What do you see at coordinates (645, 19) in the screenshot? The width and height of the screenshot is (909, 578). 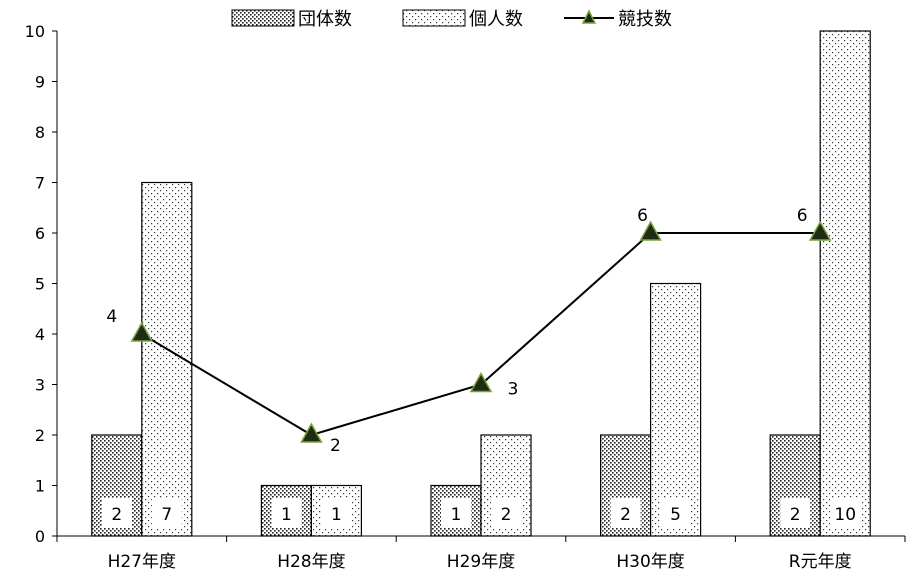 I see `legend-label-series-2: 競技数` at bounding box center [645, 19].